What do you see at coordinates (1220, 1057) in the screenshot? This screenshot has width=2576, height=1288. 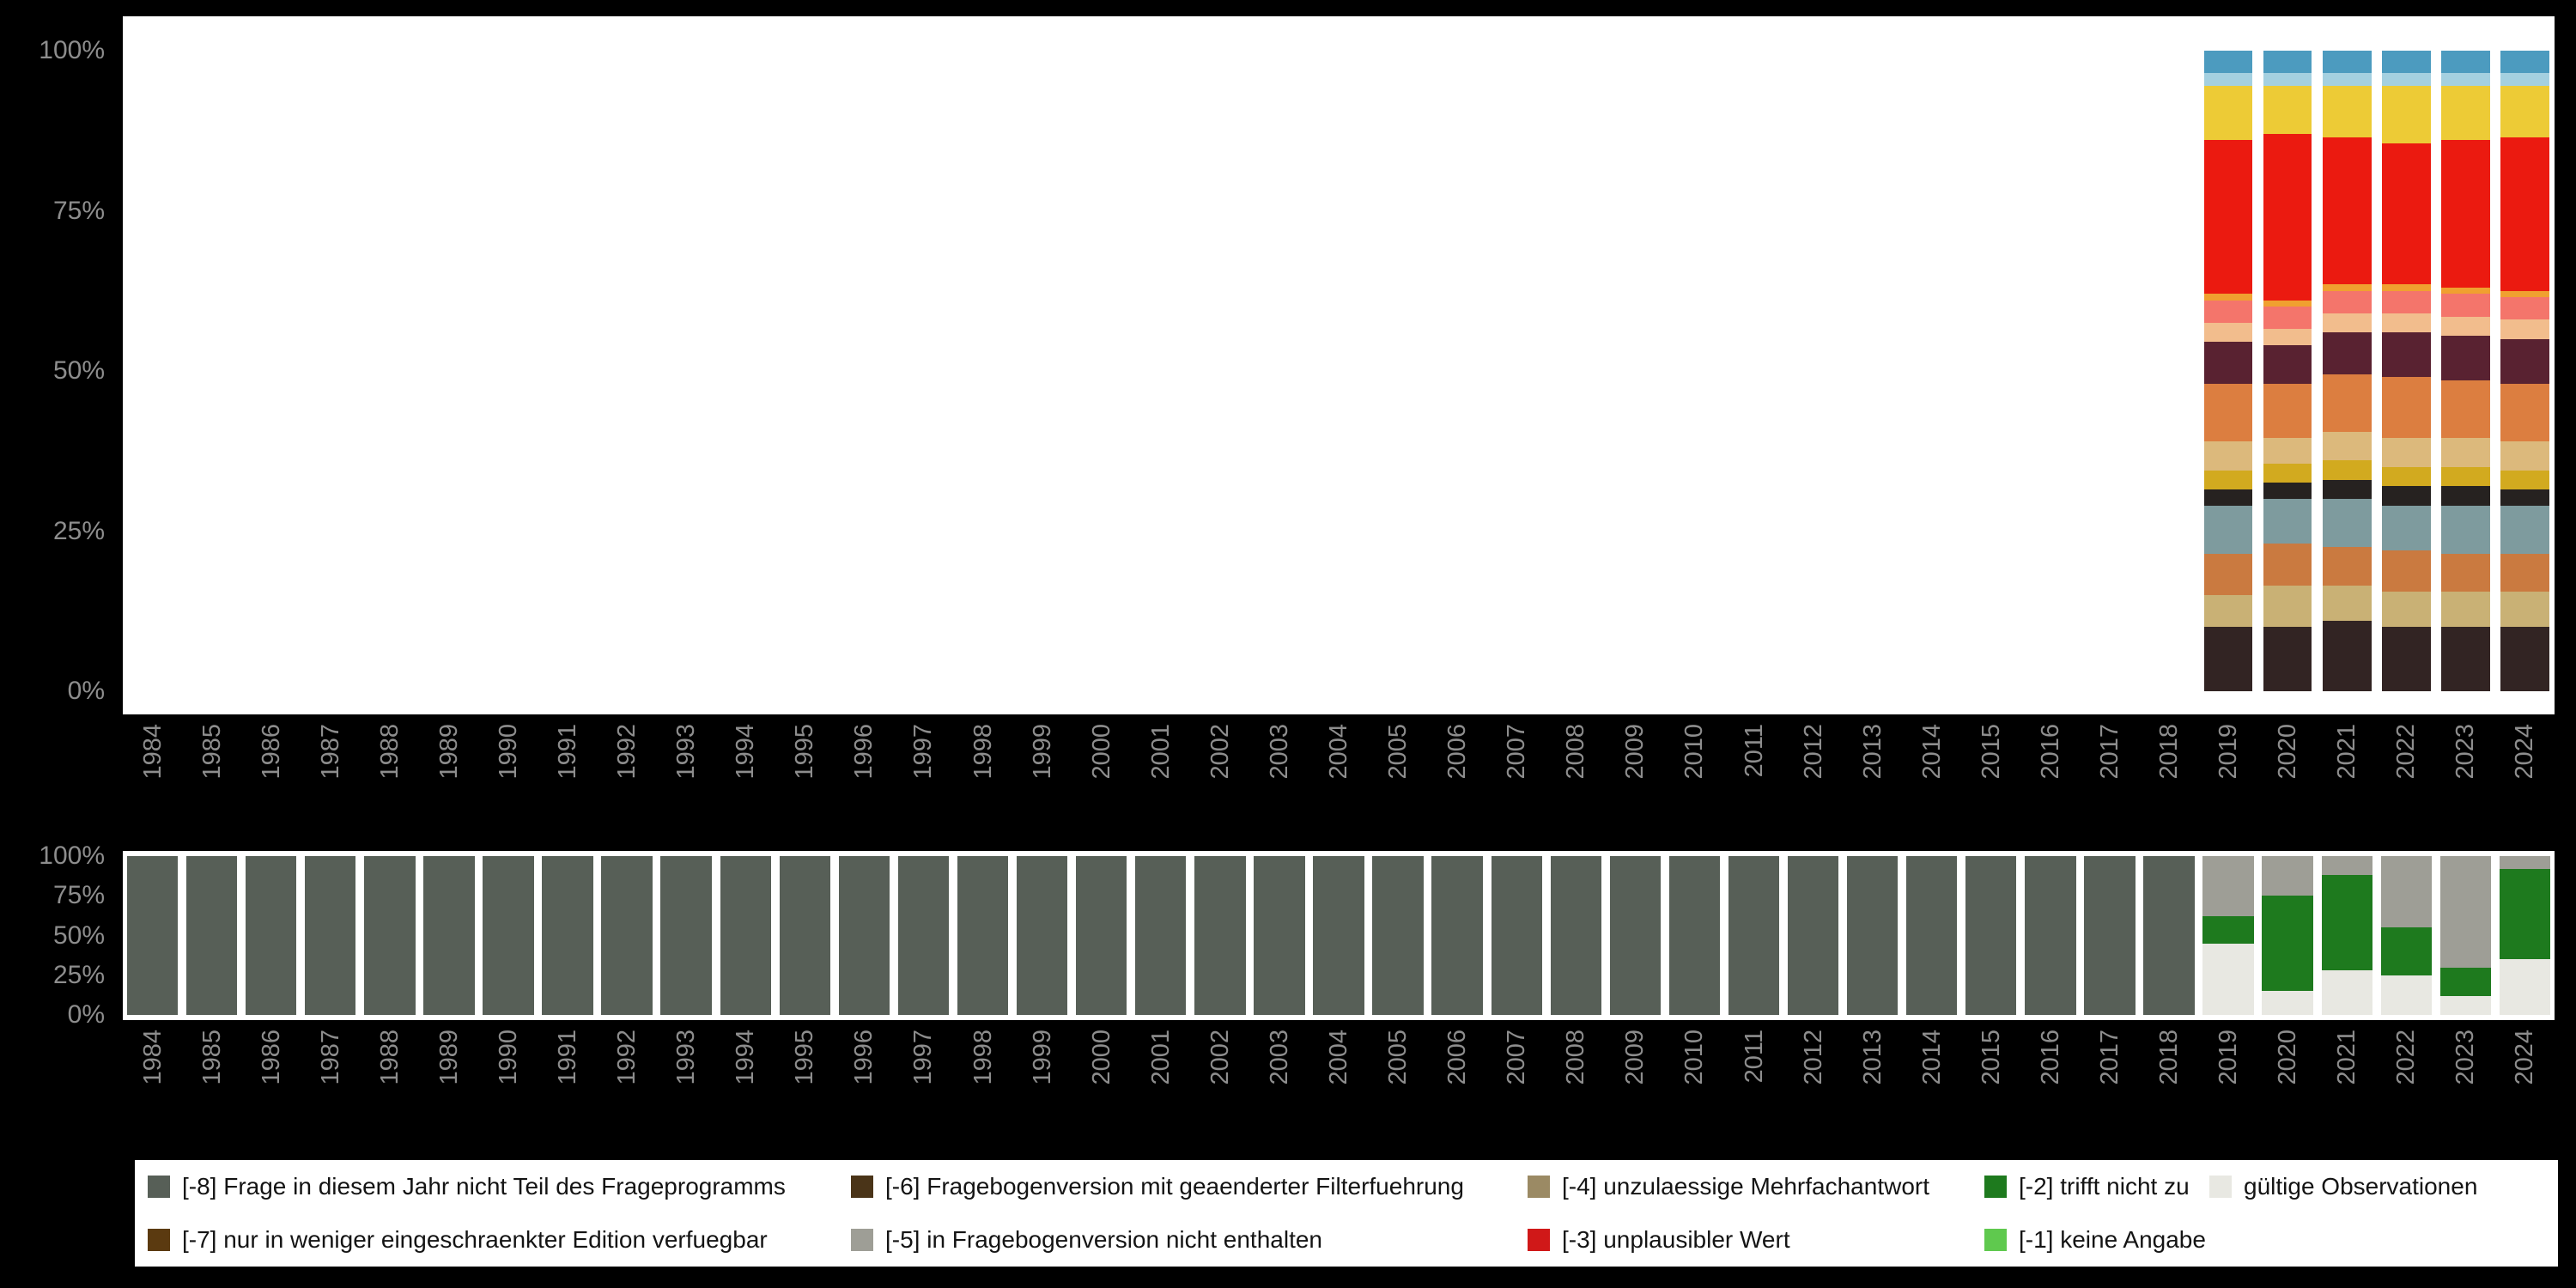 I see `x-tick-2002: 2002` at bounding box center [1220, 1057].